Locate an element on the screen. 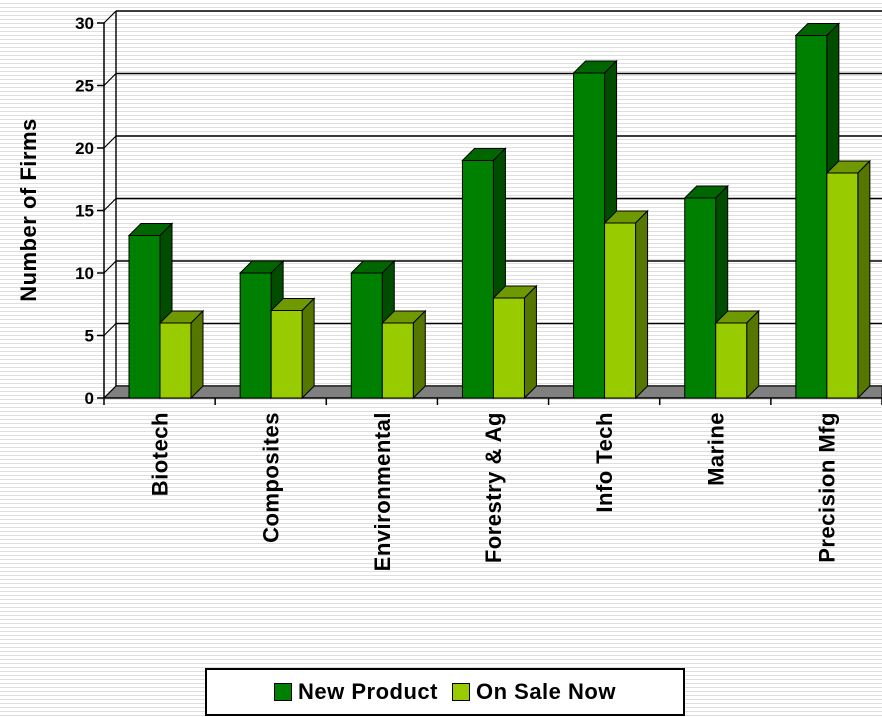  legend-swatch-on-sale-now is located at coordinates (460, 692).